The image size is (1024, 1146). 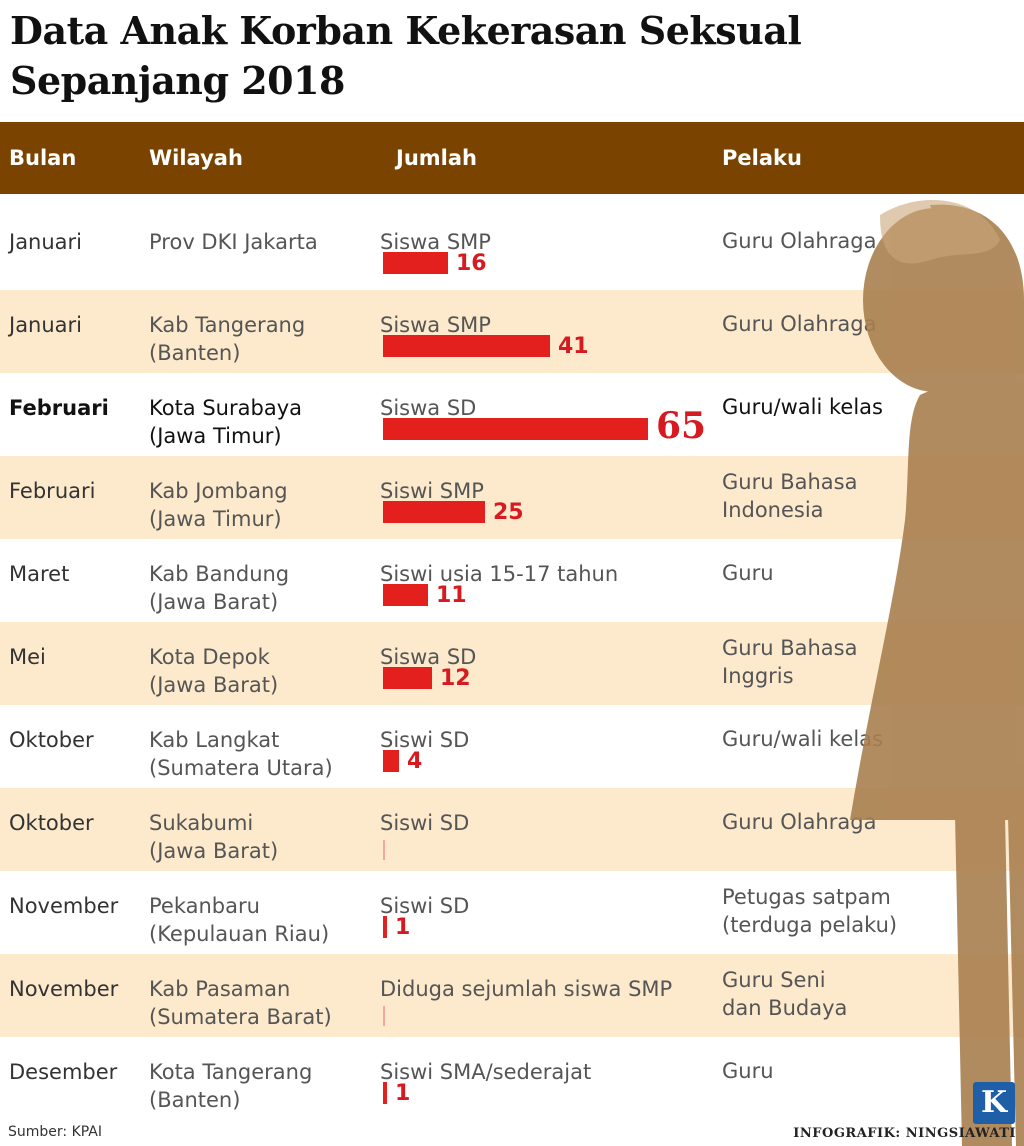 What do you see at coordinates (233, 242) in the screenshot?
I see `row-region: Prov DKI Jakarta` at bounding box center [233, 242].